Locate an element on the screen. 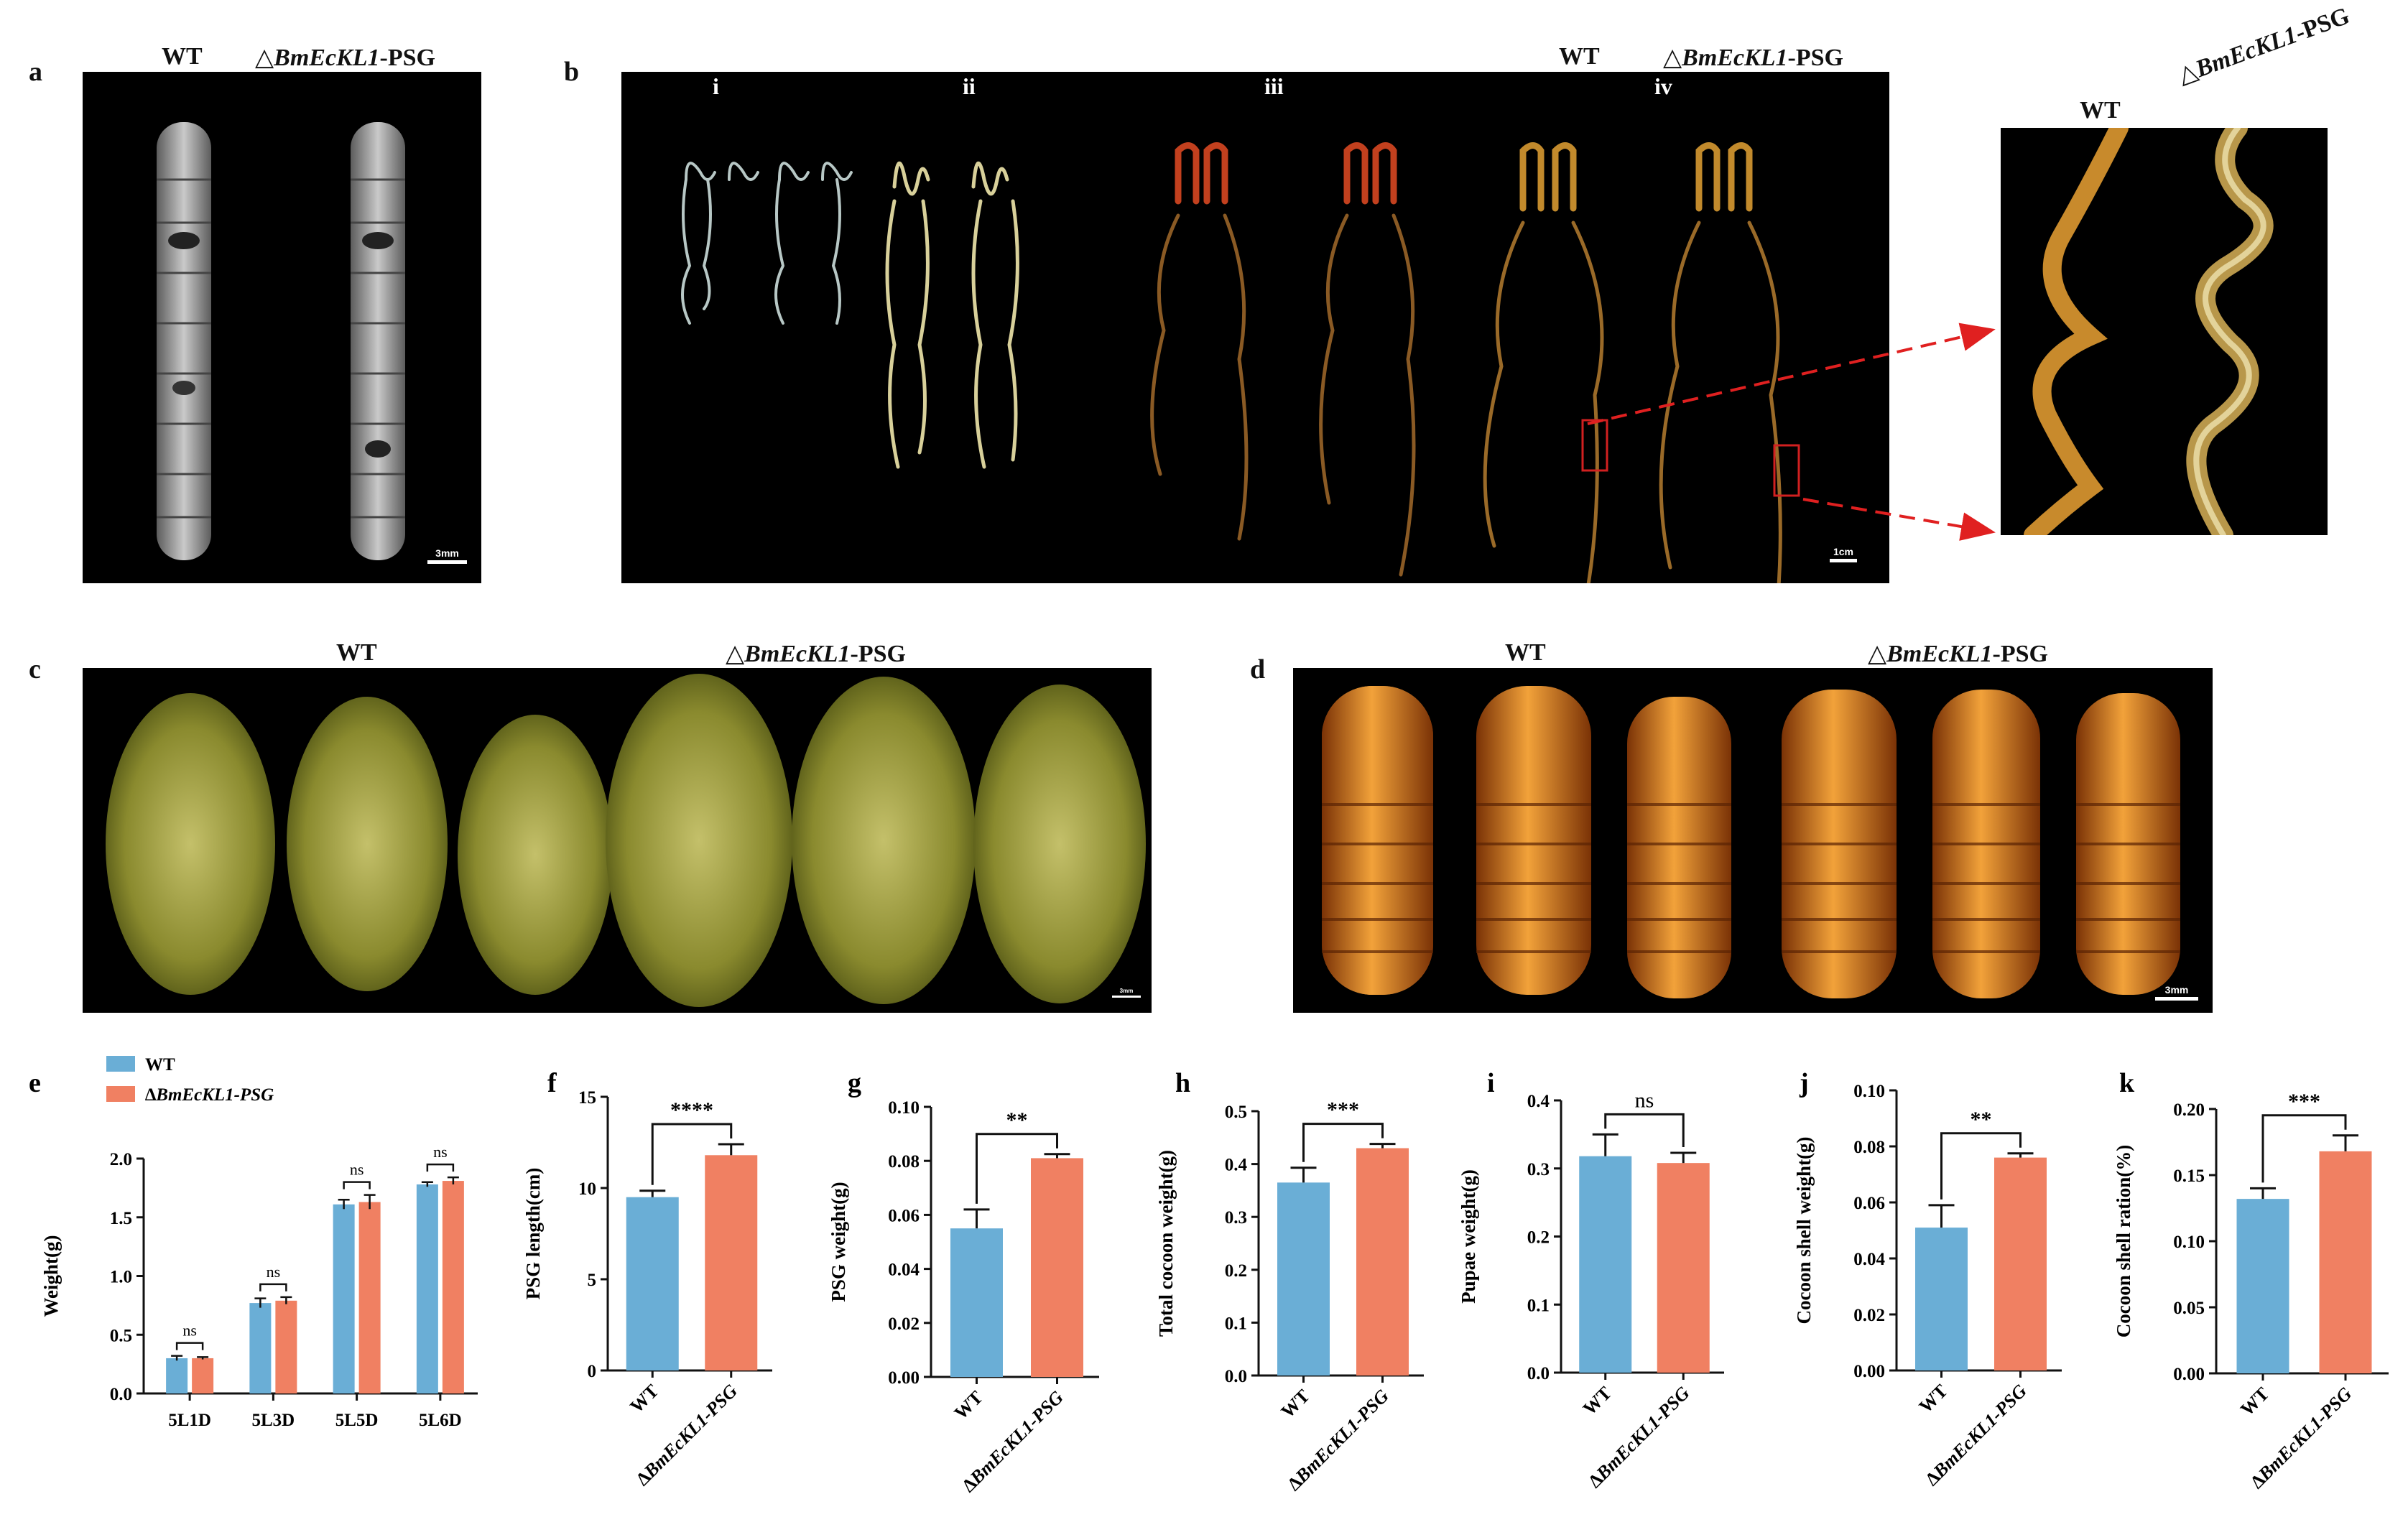 Image resolution: width=2408 pixels, height=1517 pixels. y-tick-label-e: 2.0 is located at coordinates (121, 1159).